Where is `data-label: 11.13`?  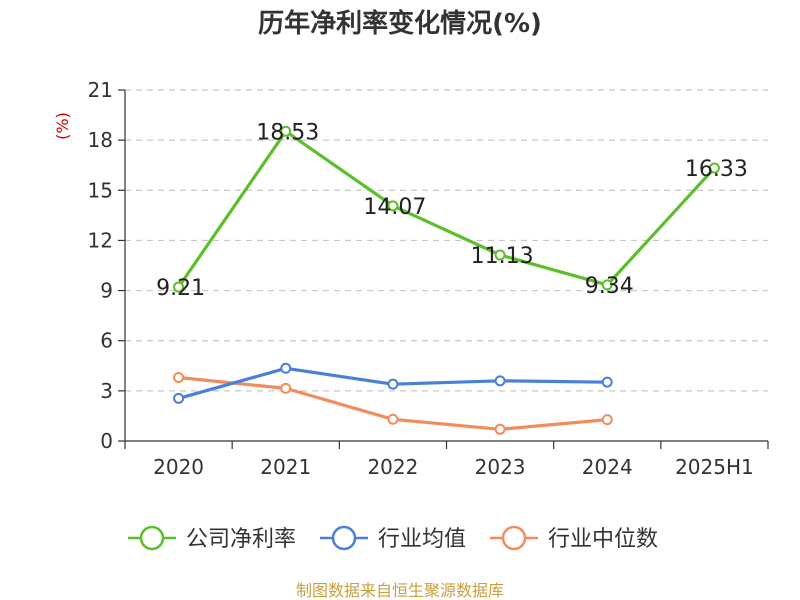 data-label: 11.13 is located at coordinates (502, 256).